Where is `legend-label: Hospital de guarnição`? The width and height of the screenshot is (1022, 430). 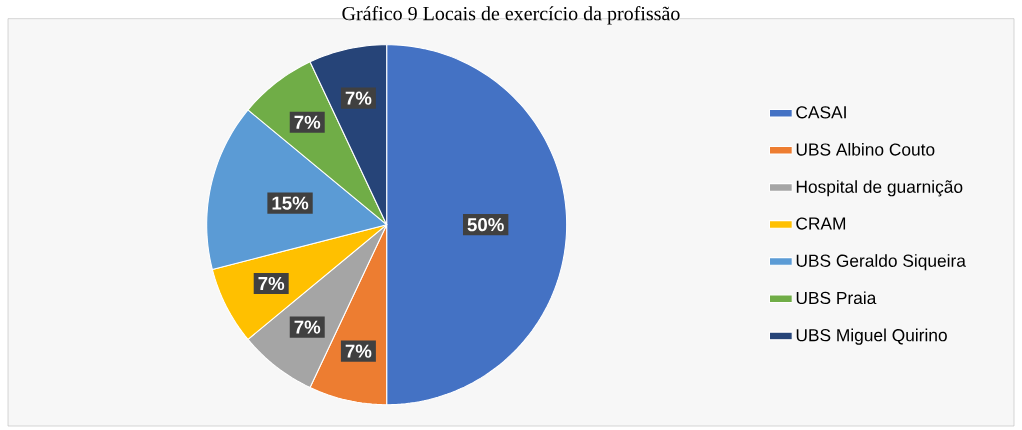
legend-label: Hospital de guarnição is located at coordinates (879, 188).